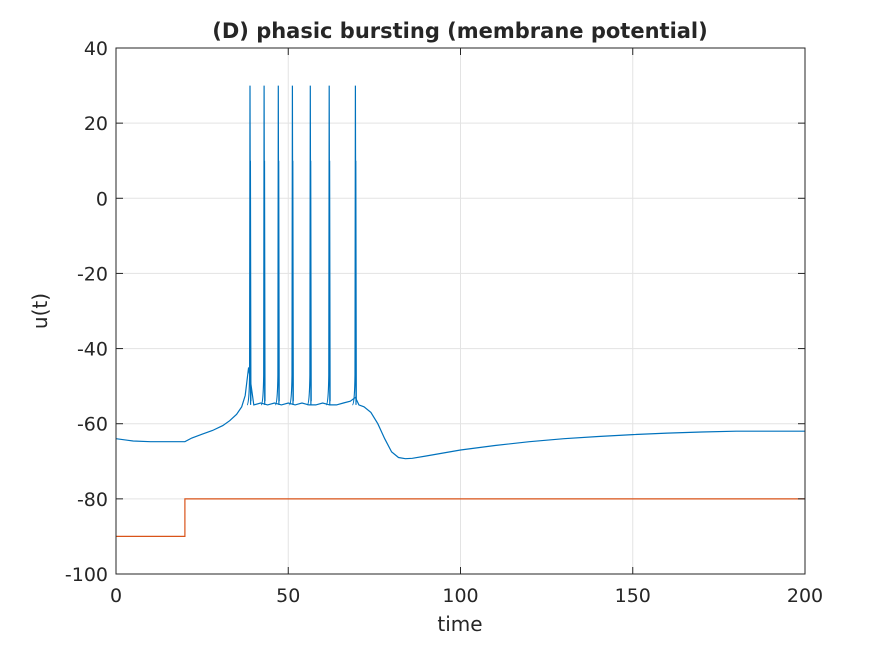 This screenshot has width=891, height=645. What do you see at coordinates (92, 500) in the screenshot?
I see `y-tick-label: -80` at bounding box center [92, 500].